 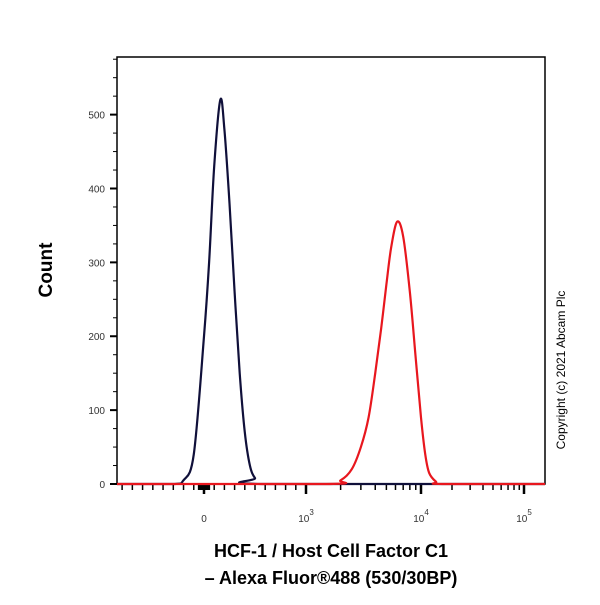 I want to click on x-tick-exponent: 3, so click(x=311, y=512).